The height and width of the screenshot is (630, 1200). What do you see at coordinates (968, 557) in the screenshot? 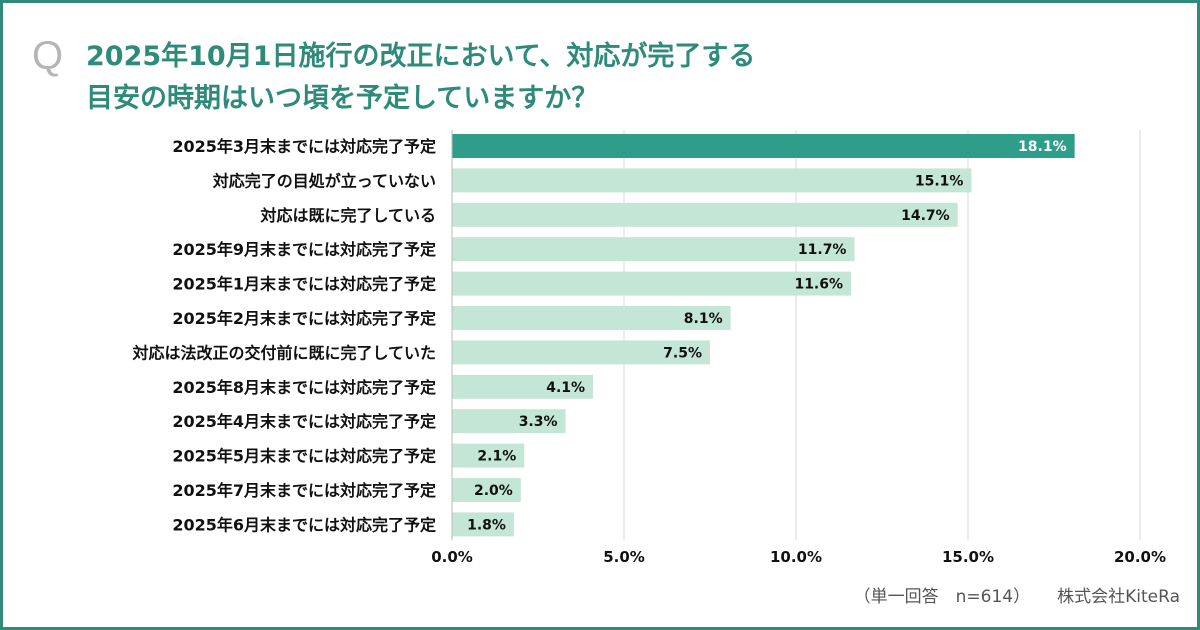
I see `x-tick-label: 15.0%` at bounding box center [968, 557].